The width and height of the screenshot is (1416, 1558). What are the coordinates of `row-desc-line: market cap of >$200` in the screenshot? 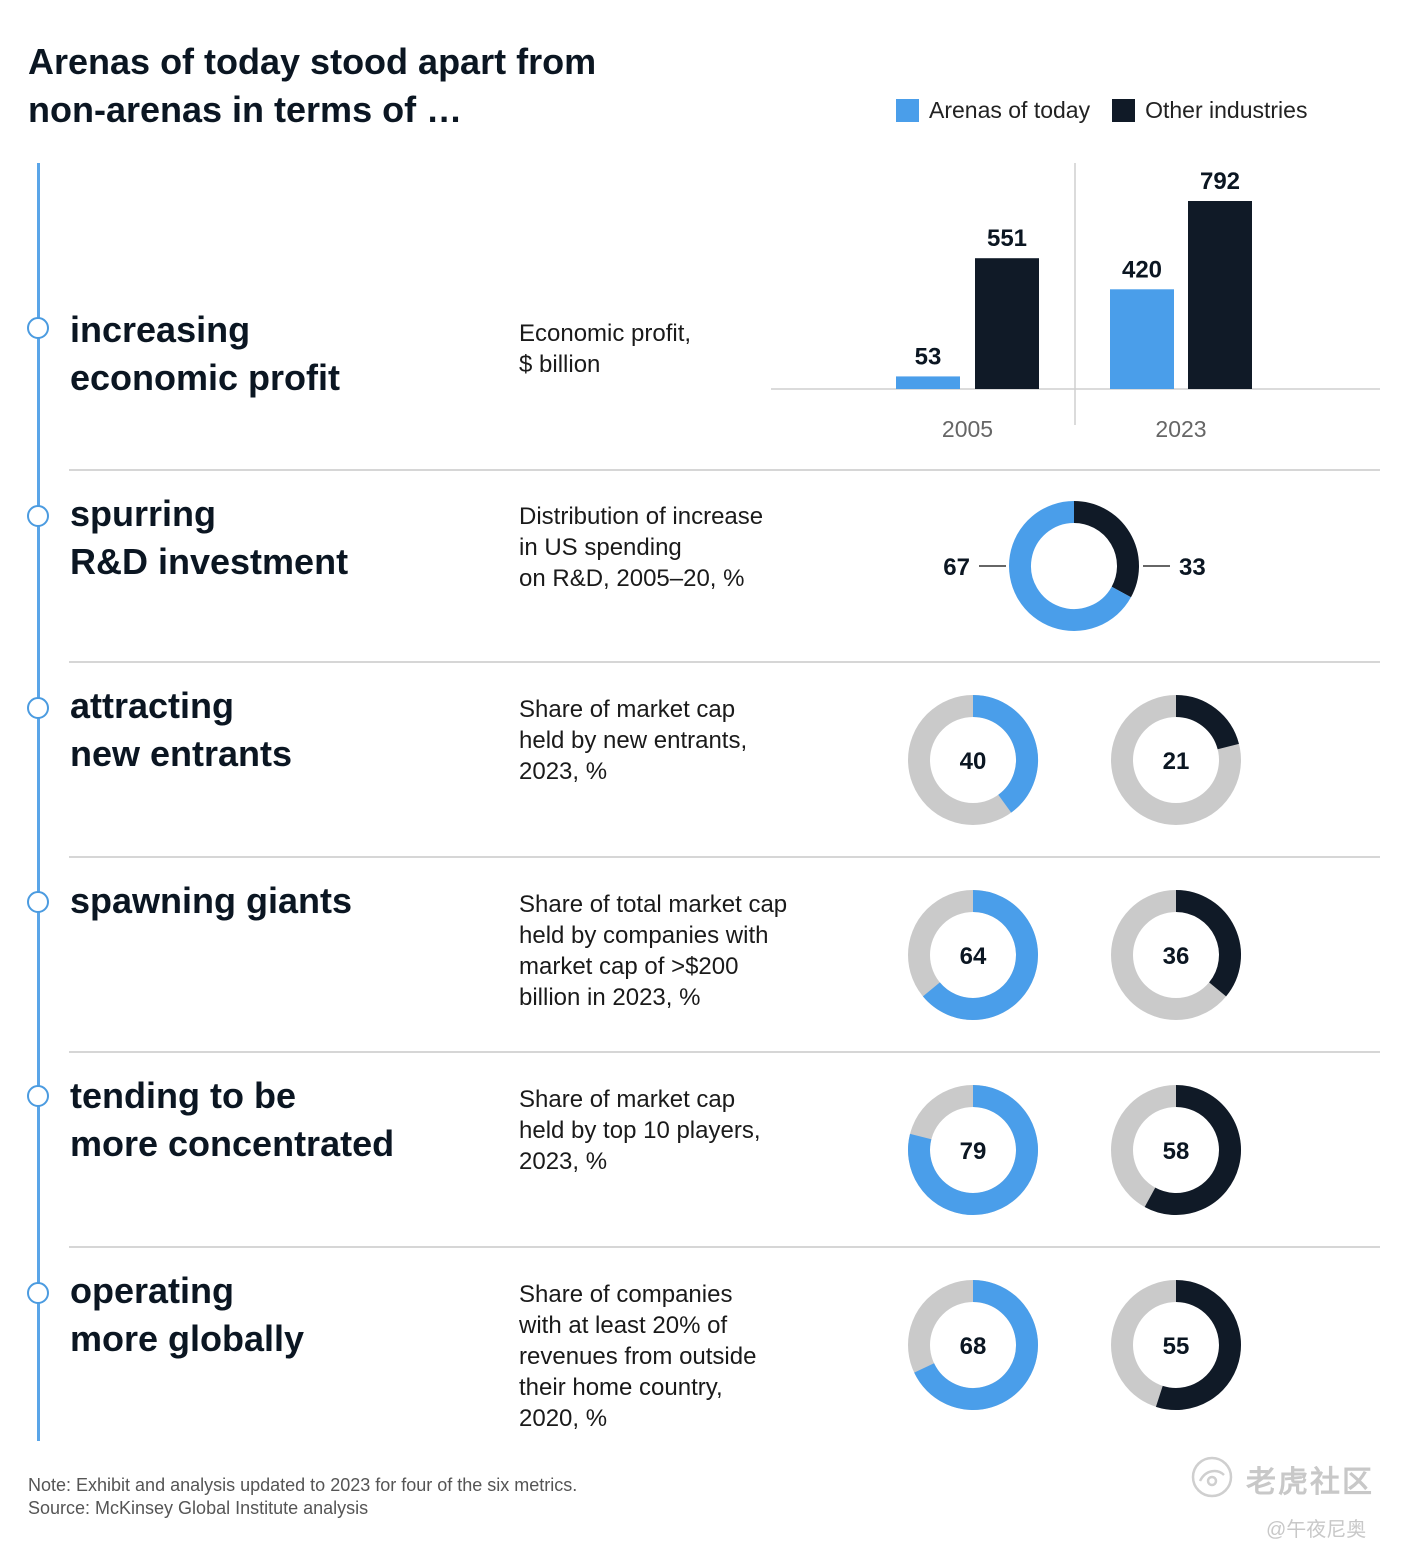 It's located at (629, 966).